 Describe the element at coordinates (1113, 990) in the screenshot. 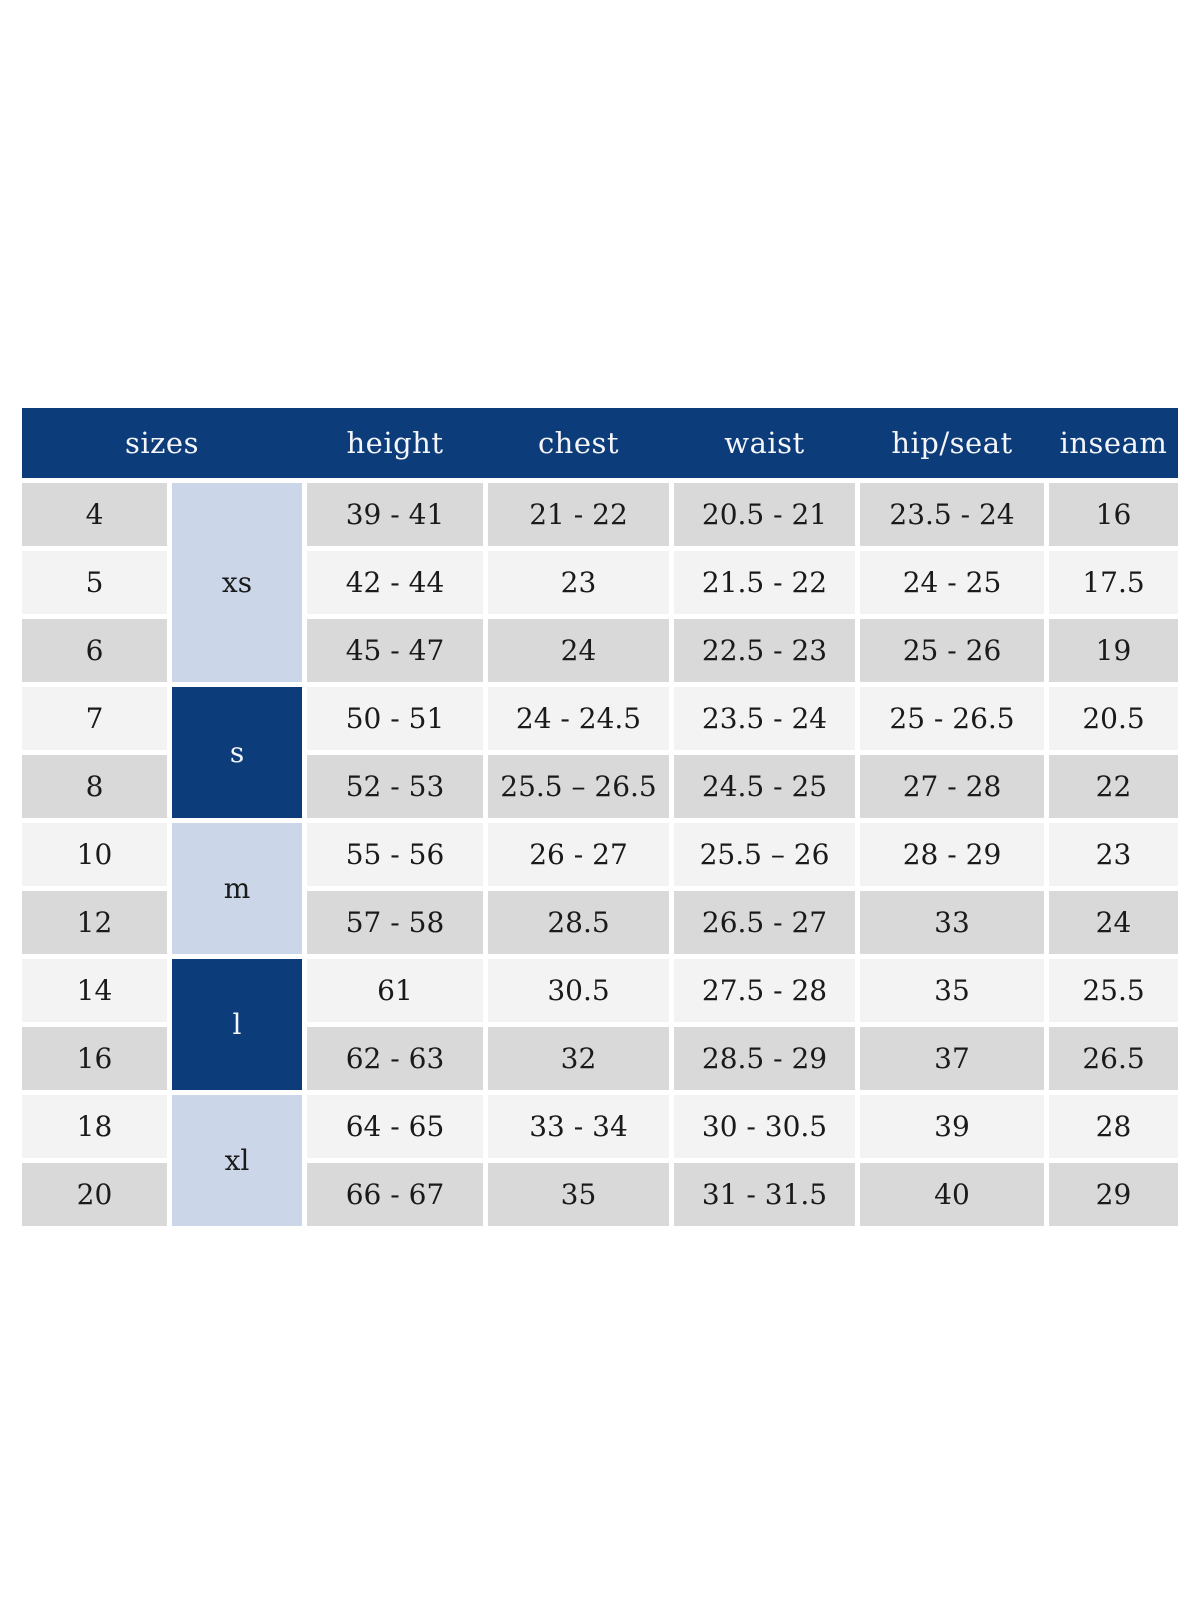

I see `data-cell: 25.5` at that location.